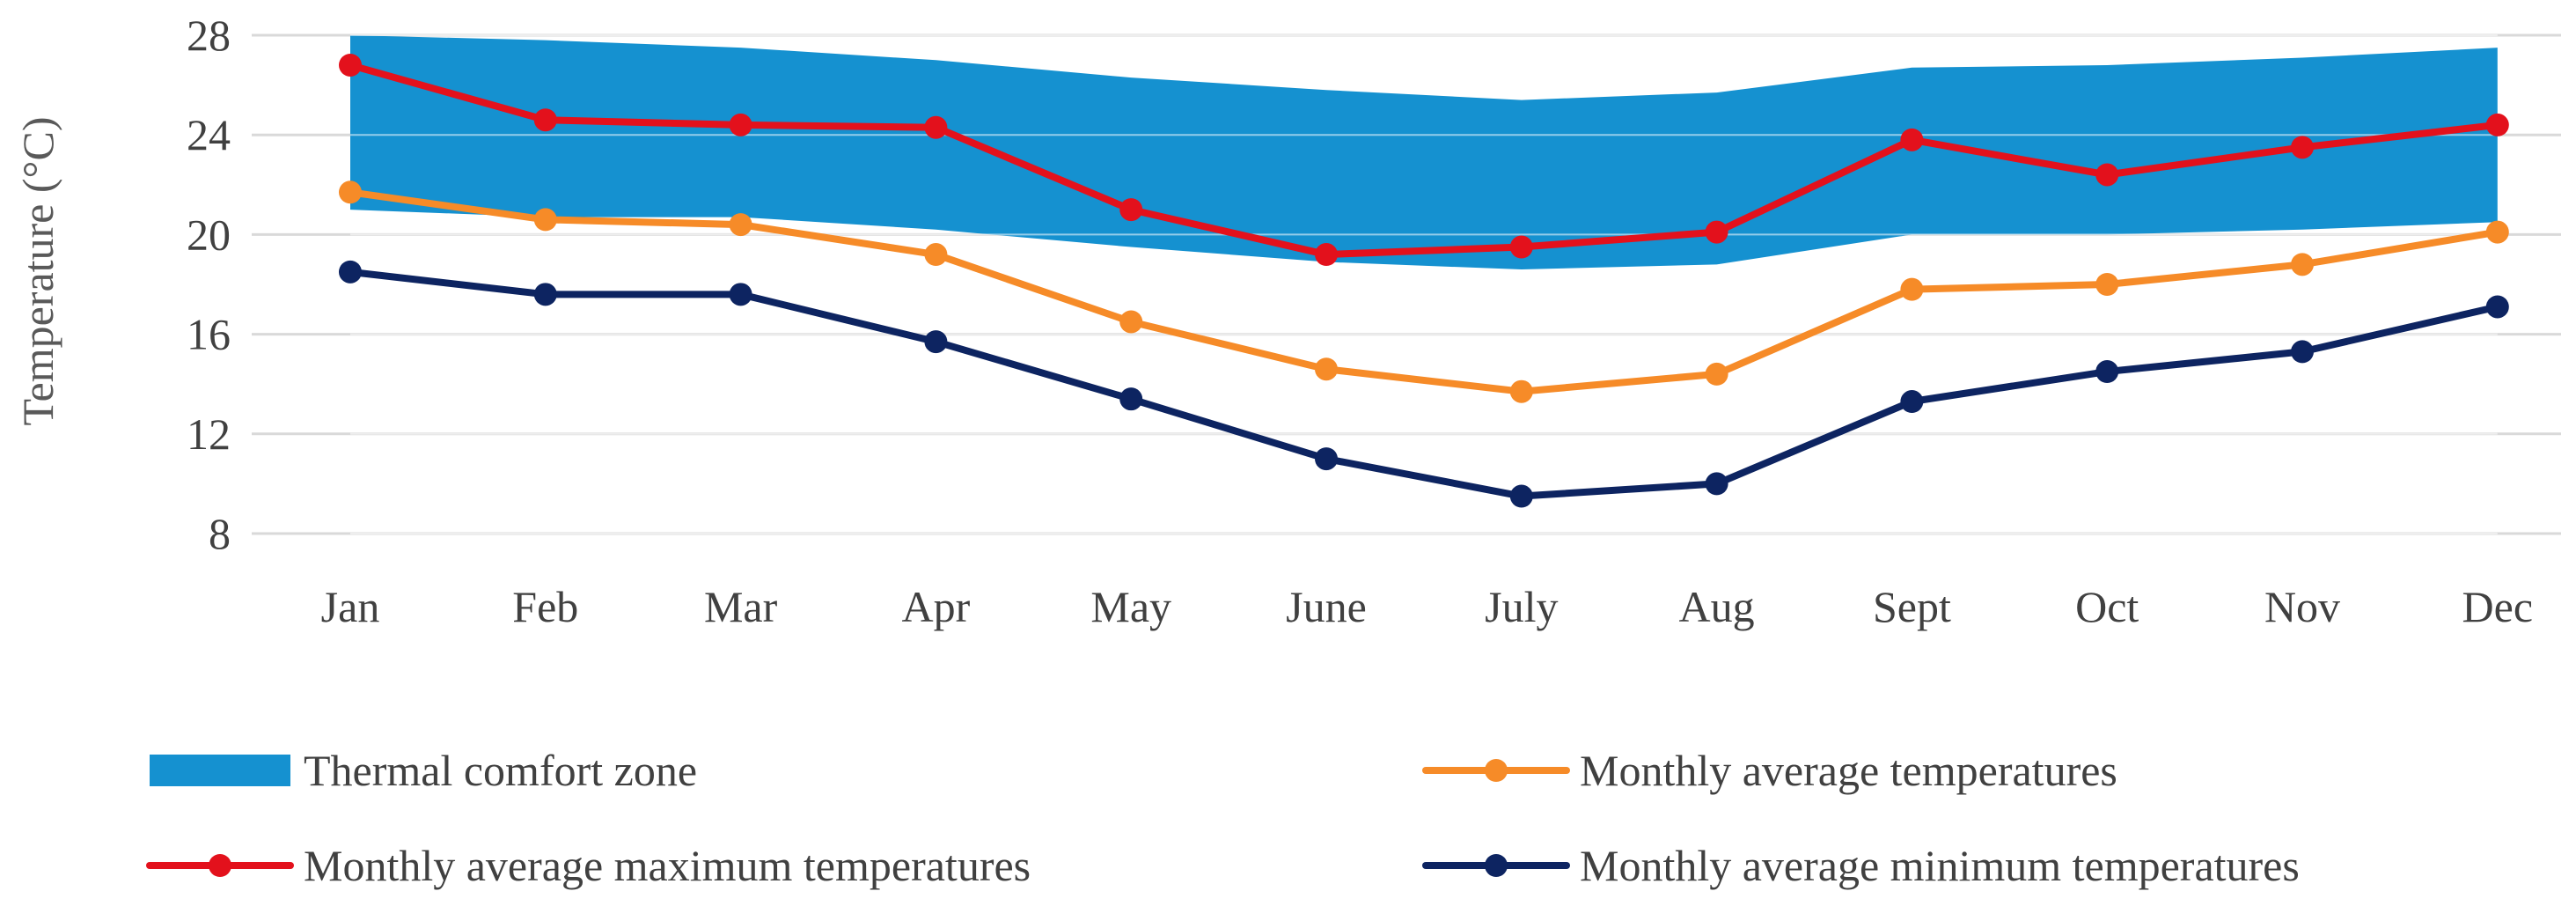 The height and width of the screenshot is (906, 2576). Describe the element at coordinates (936, 606) in the screenshot. I see `x-tick-label: Apr` at that location.